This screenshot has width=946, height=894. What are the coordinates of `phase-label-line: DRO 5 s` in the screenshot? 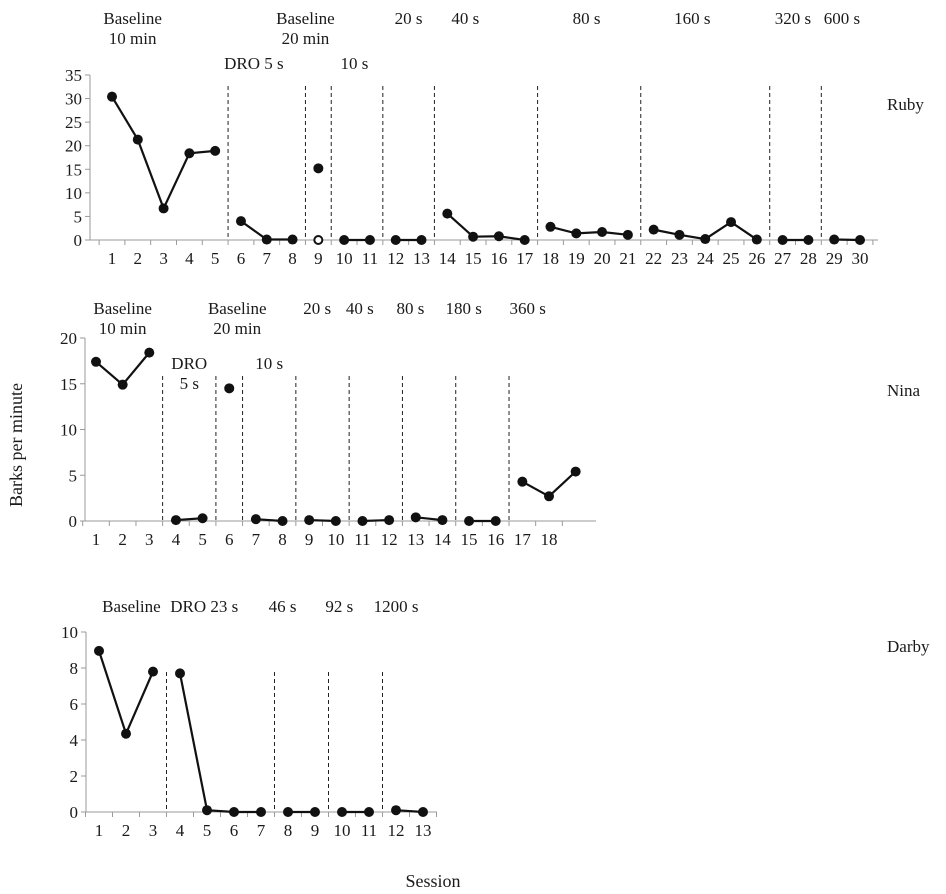 It's located at (254, 63).